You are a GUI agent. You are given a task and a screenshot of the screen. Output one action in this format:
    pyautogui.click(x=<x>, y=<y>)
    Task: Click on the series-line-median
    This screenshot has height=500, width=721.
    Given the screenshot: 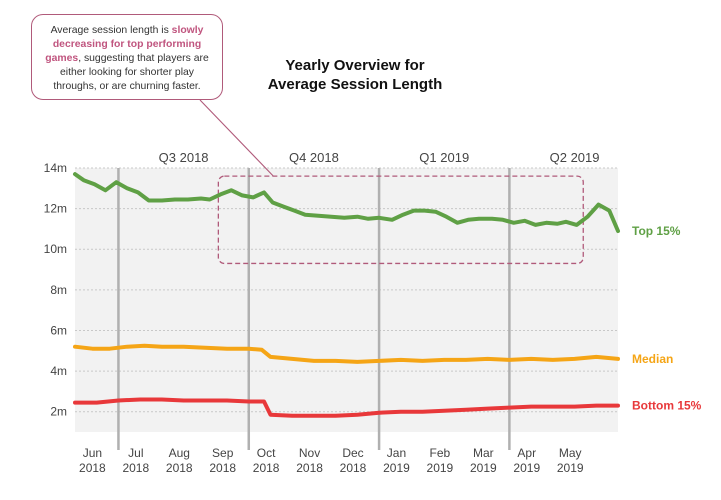 What is the action you would take?
    pyautogui.click(x=346, y=353)
    